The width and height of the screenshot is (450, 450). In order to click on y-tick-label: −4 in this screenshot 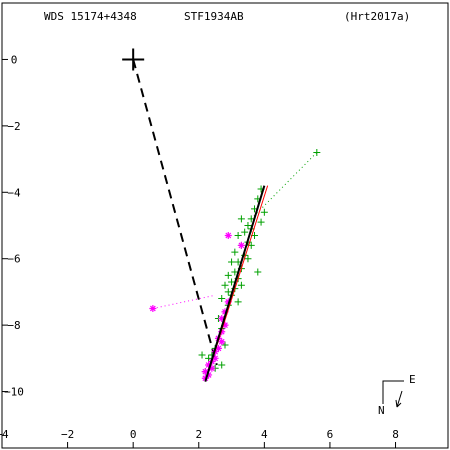, I will do `click(14, 192)`.